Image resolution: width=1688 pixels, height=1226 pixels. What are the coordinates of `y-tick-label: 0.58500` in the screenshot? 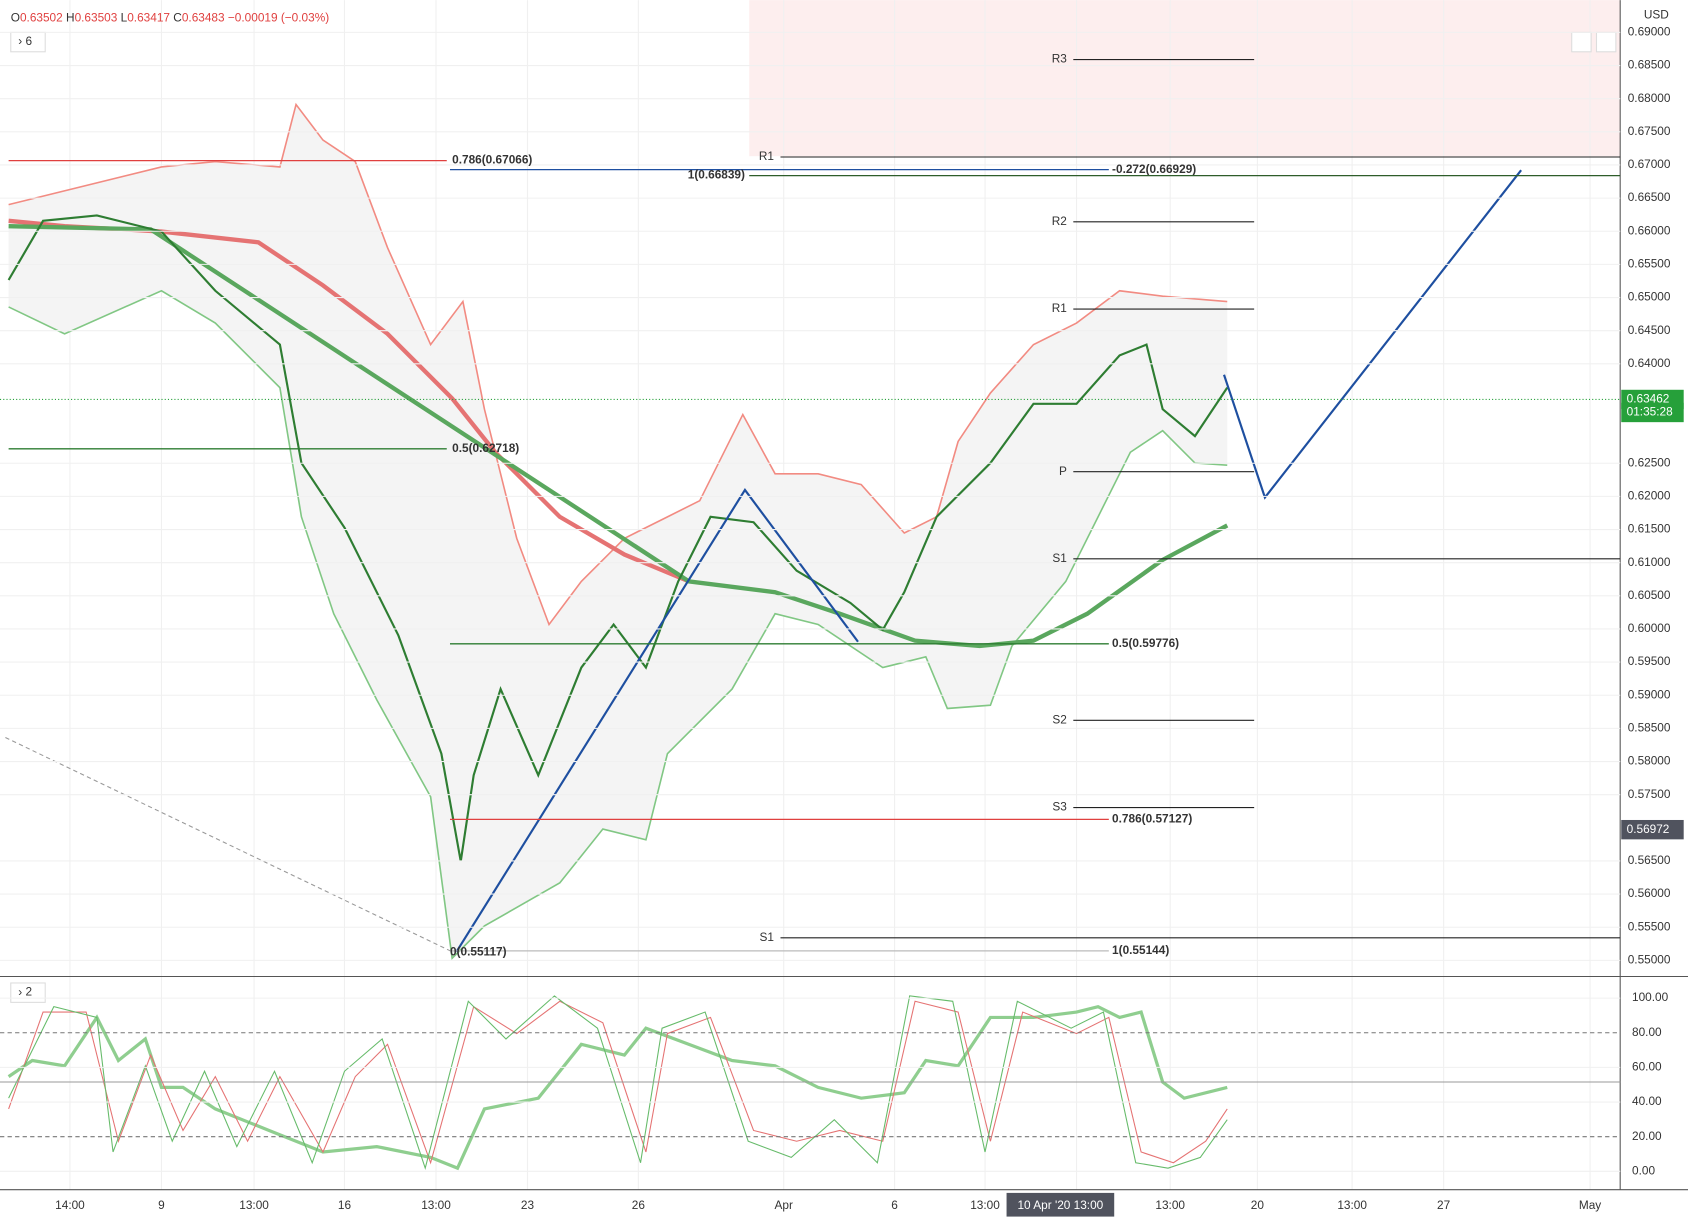 It's located at (1649, 728).